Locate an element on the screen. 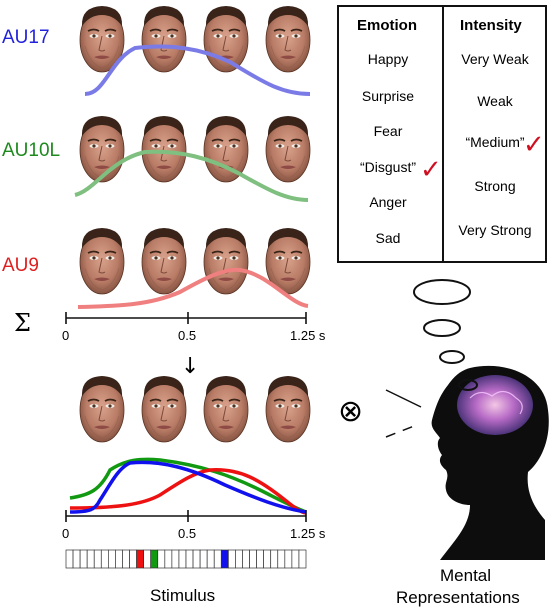 The width and height of the screenshot is (554, 611). emotion-option-4: Anger is located at coordinates (388, 202).